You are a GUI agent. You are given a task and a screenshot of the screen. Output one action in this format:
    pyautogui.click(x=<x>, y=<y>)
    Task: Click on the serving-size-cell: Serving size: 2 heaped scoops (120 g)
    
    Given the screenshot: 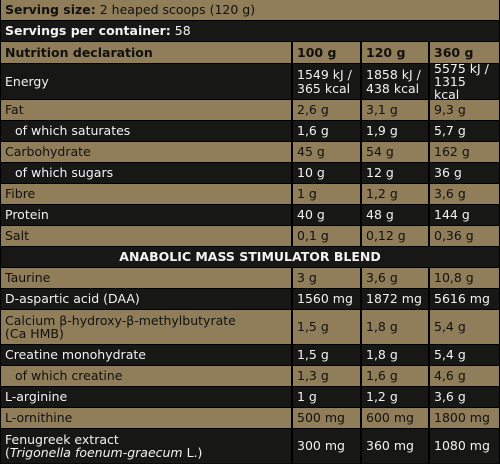 What is the action you would take?
    pyautogui.click(x=250, y=10)
    